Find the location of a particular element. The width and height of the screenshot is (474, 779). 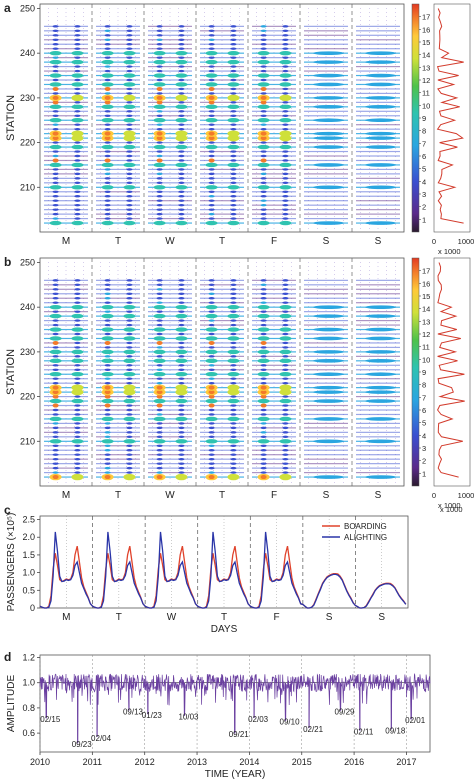

colorbar-tick-label: 12 is located at coordinates (426, 334).